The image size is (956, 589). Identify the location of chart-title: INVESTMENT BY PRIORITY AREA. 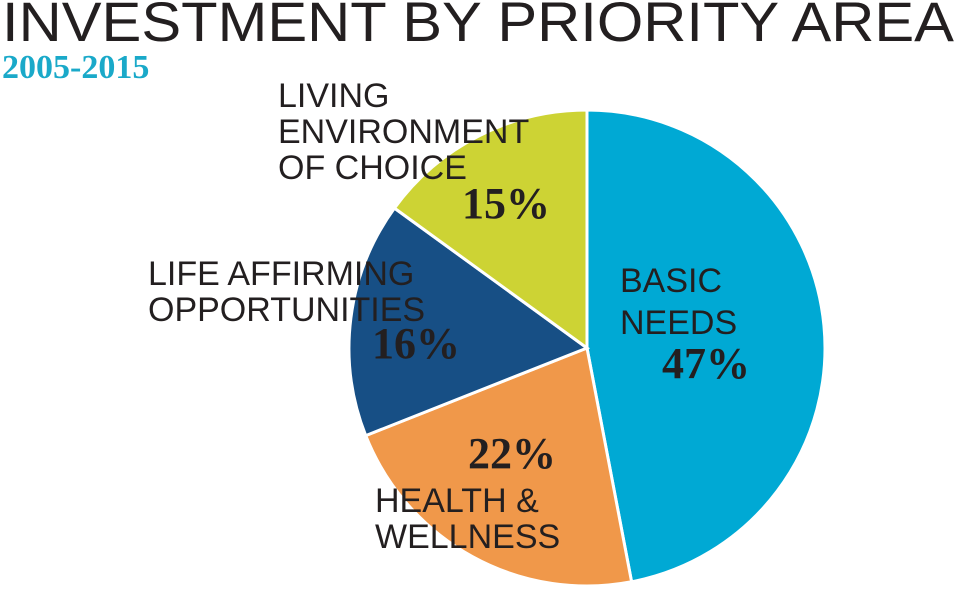
(478, 26).